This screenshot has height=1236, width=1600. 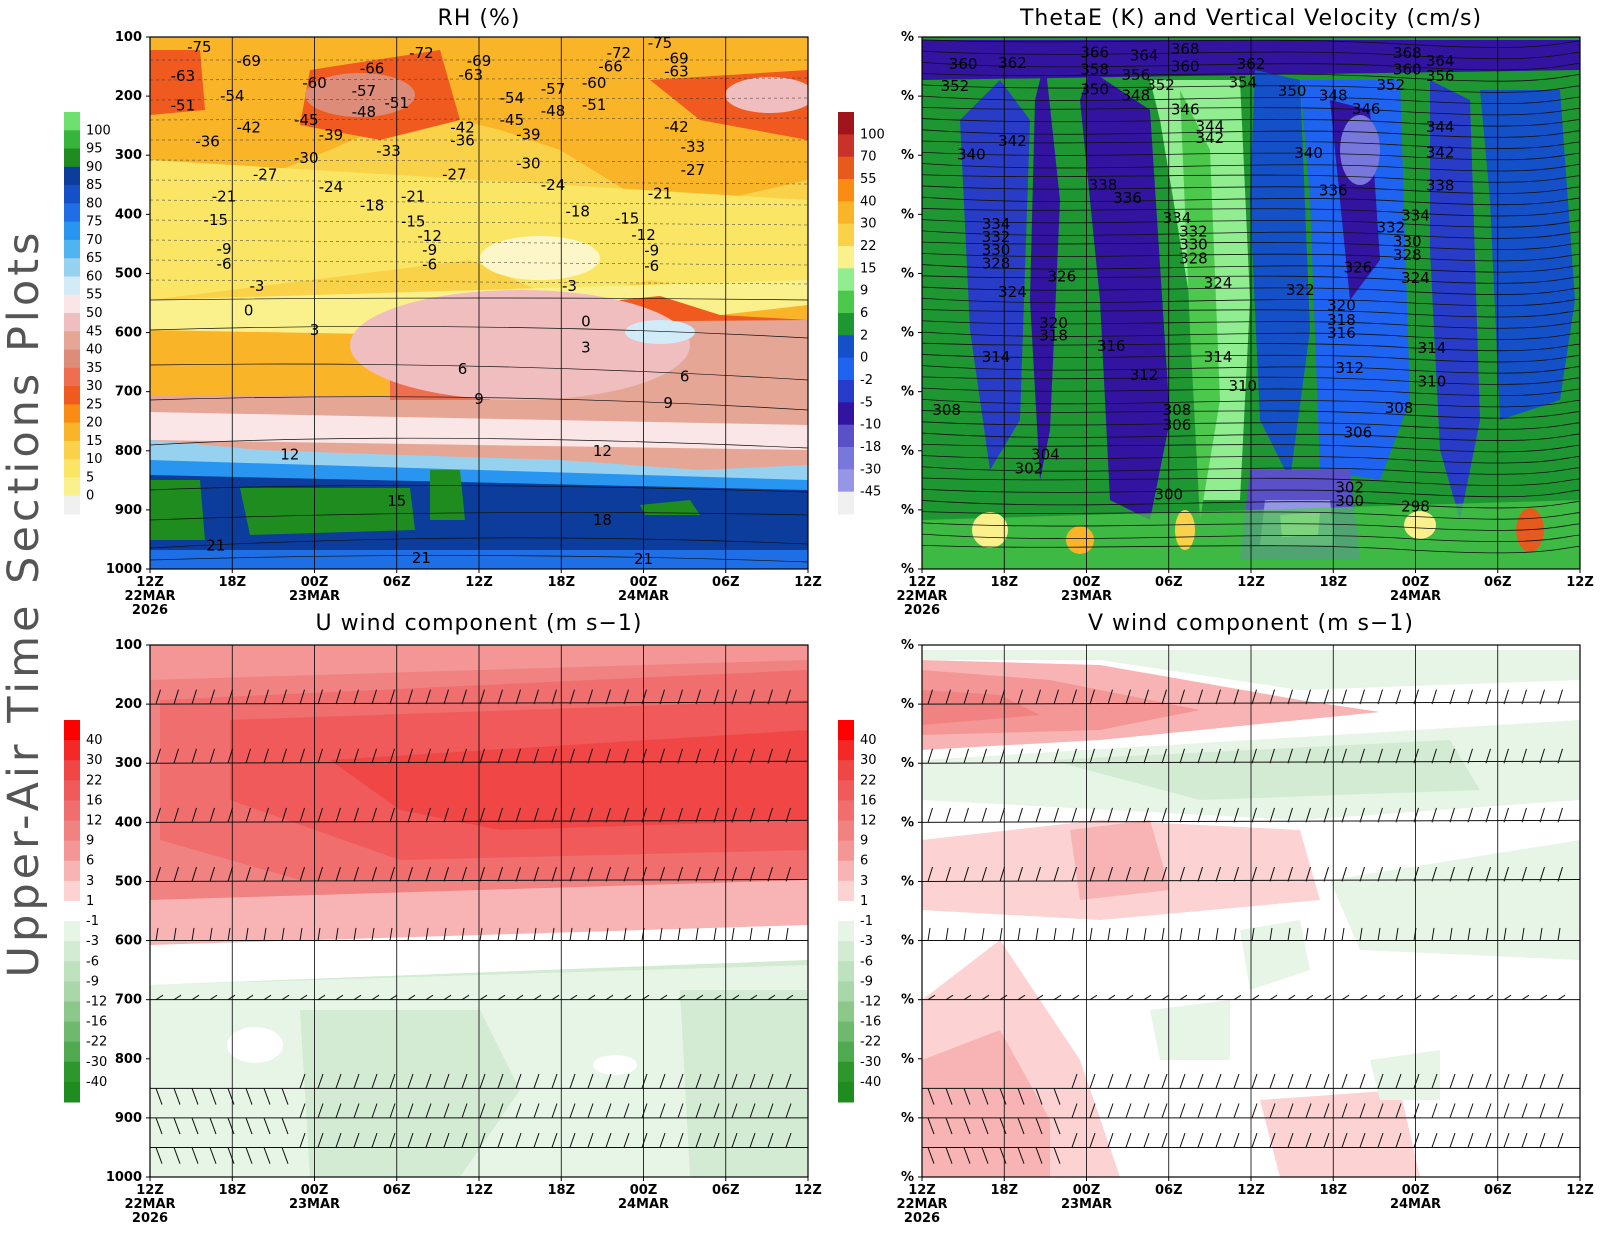 What do you see at coordinates (1242, 83) in the screenshot?
I see `te-contour-label: 354` at bounding box center [1242, 83].